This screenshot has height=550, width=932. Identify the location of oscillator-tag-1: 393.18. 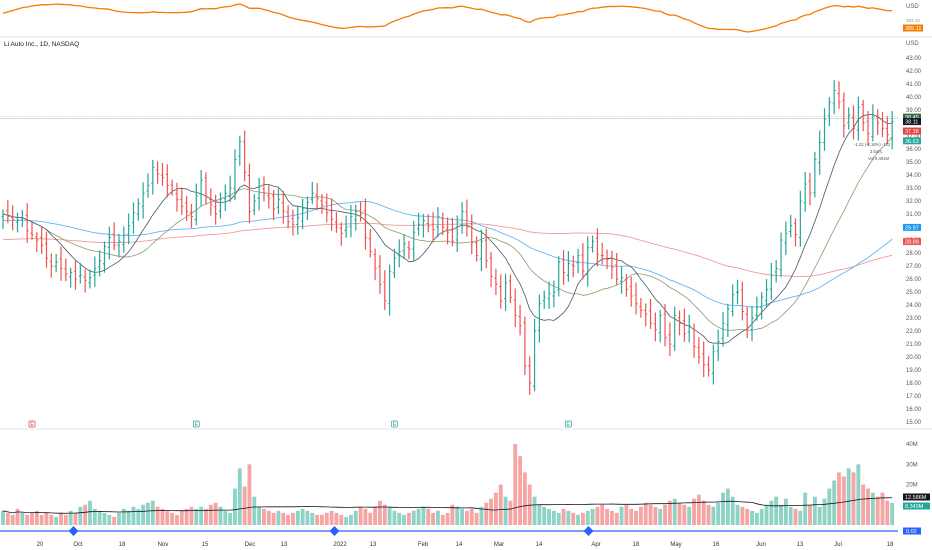
(913, 20).